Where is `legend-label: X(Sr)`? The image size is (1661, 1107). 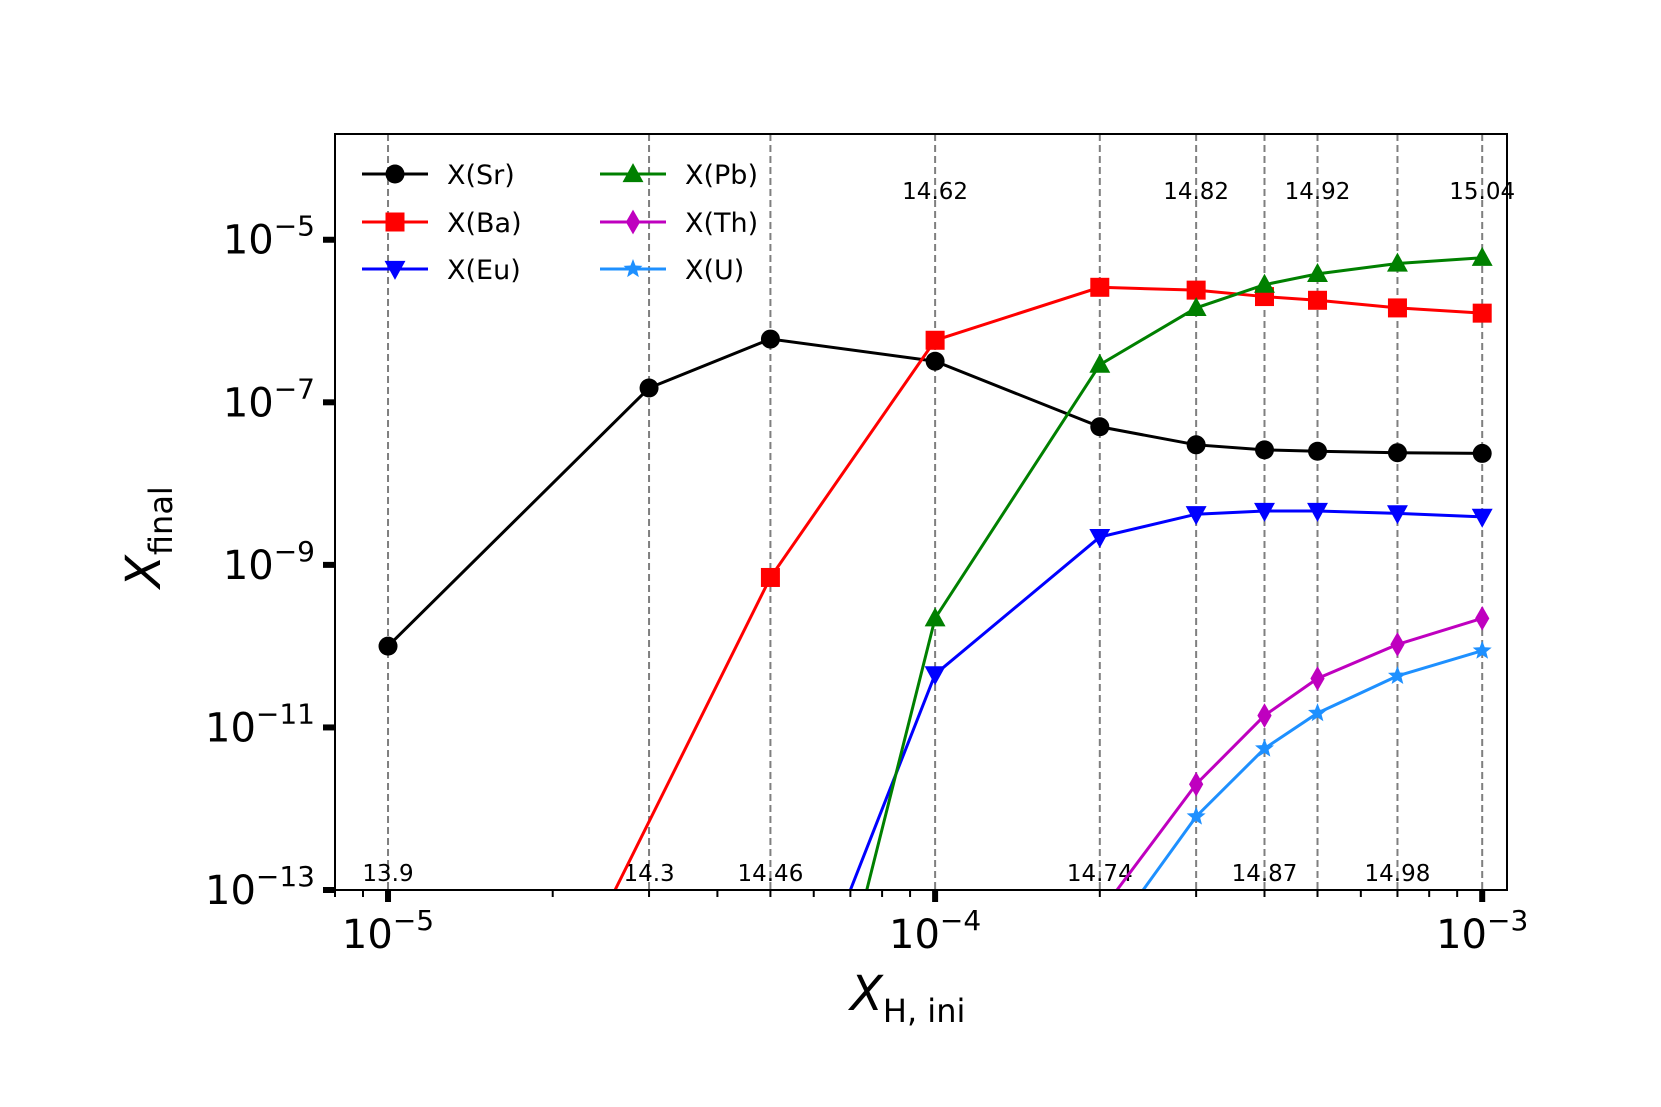 legend-label: X(Sr) is located at coordinates (481, 175).